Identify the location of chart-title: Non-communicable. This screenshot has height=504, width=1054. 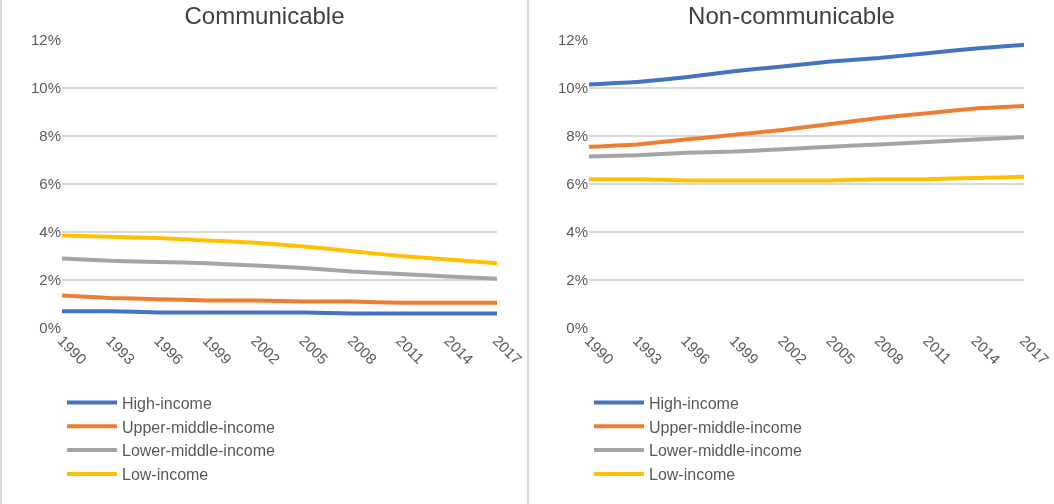
(791, 16).